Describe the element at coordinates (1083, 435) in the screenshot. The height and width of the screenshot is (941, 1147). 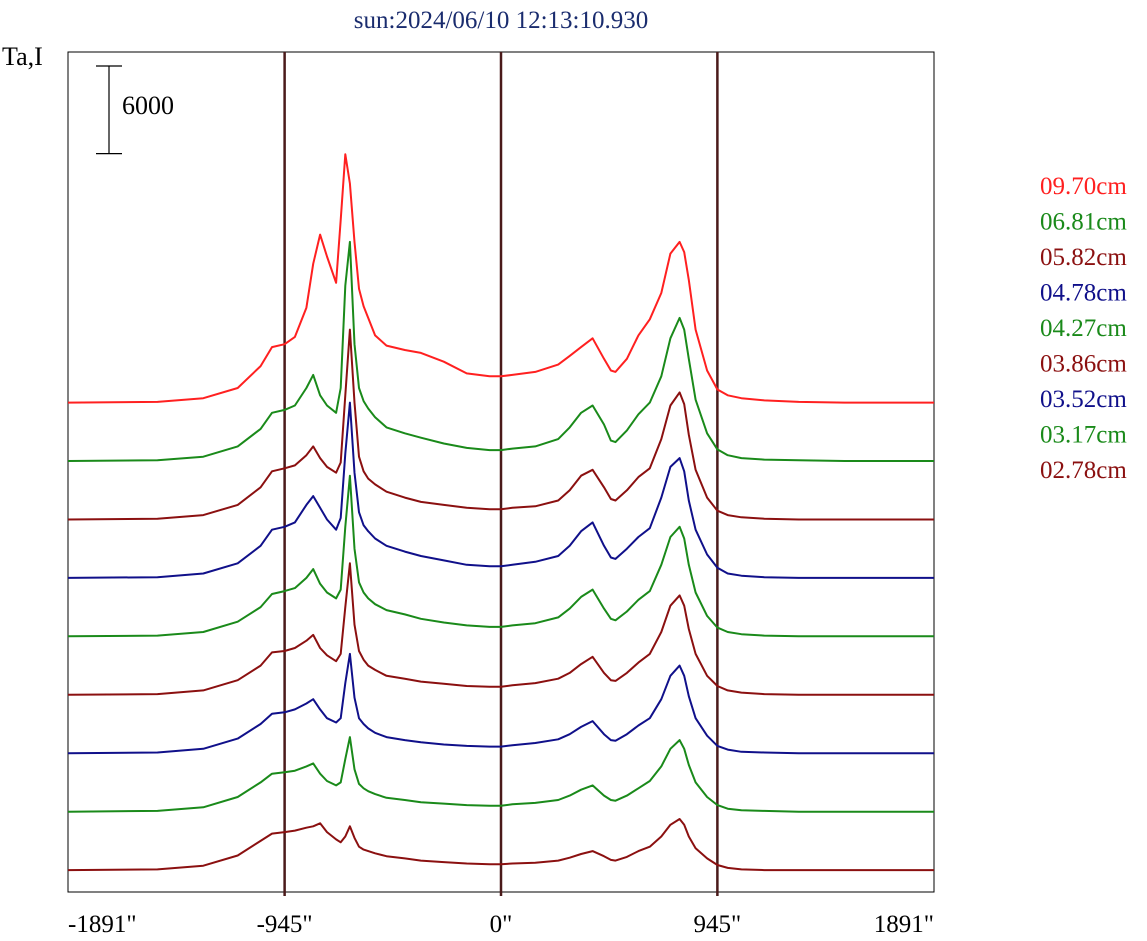
I see `legend-entry: 03.17cm` at that location.